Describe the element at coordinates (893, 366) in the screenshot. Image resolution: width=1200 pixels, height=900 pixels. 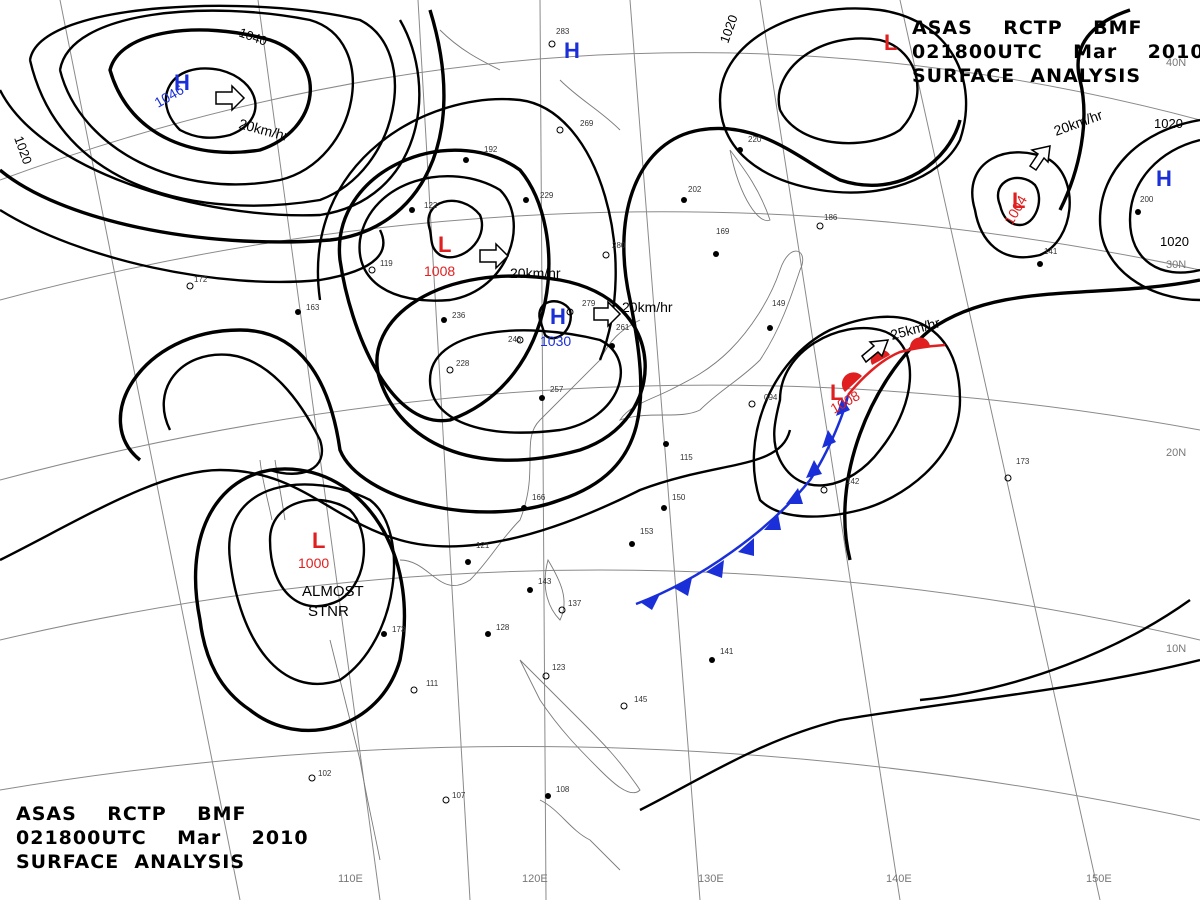
I see `warm-front` at that location.